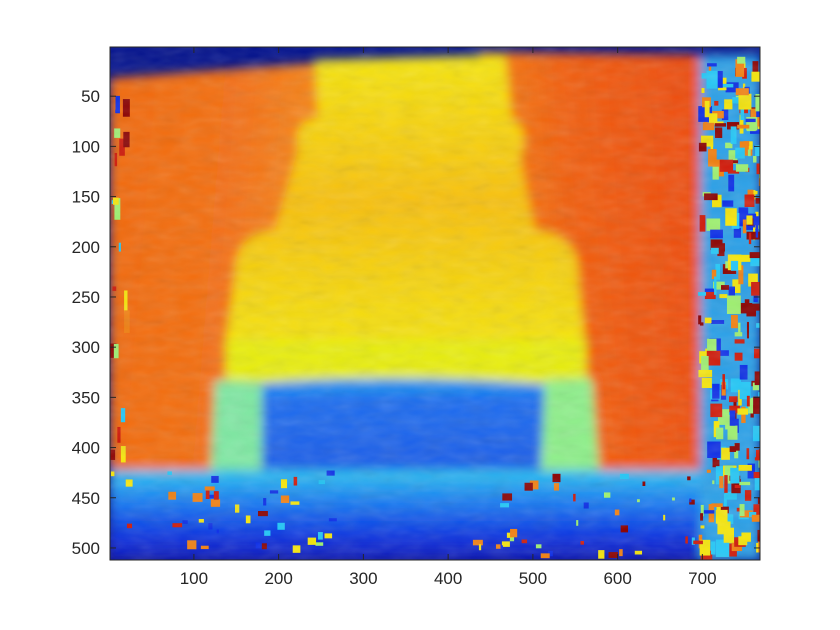 This screenshot has height=630, width=840. What do you see at coordinates (86, 197) in the screenshot?
I see `y-tick-label: 150` at bounding box center [86, 197].